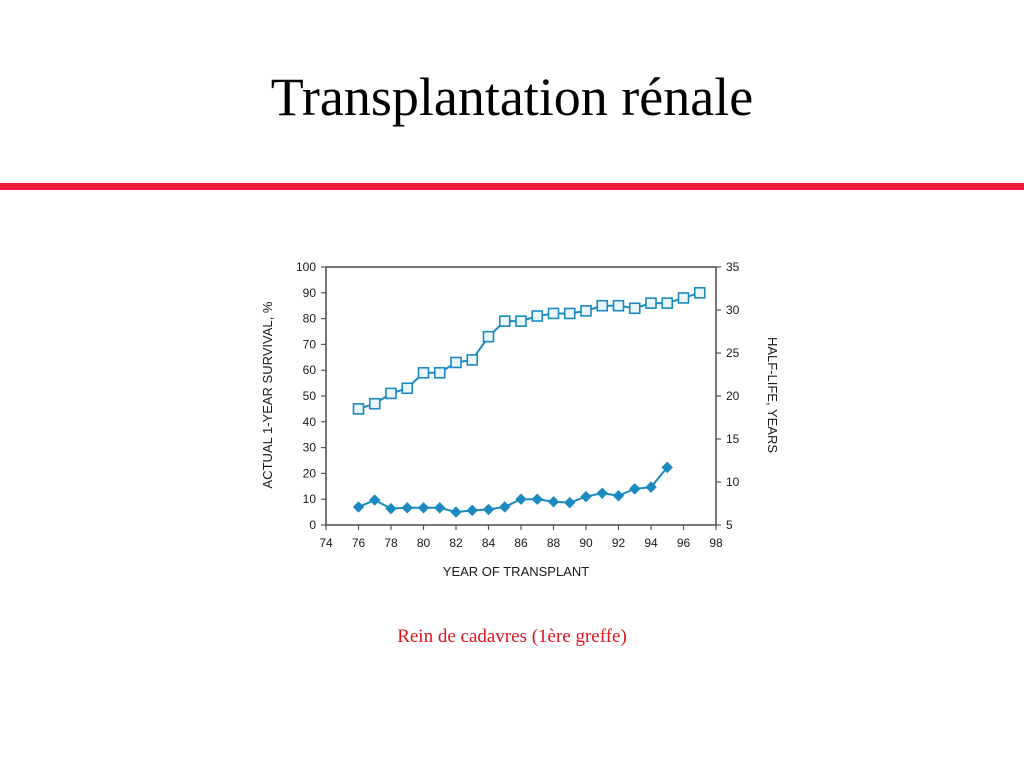  I want to click on x-tick-label: 92, so click(619, 543).